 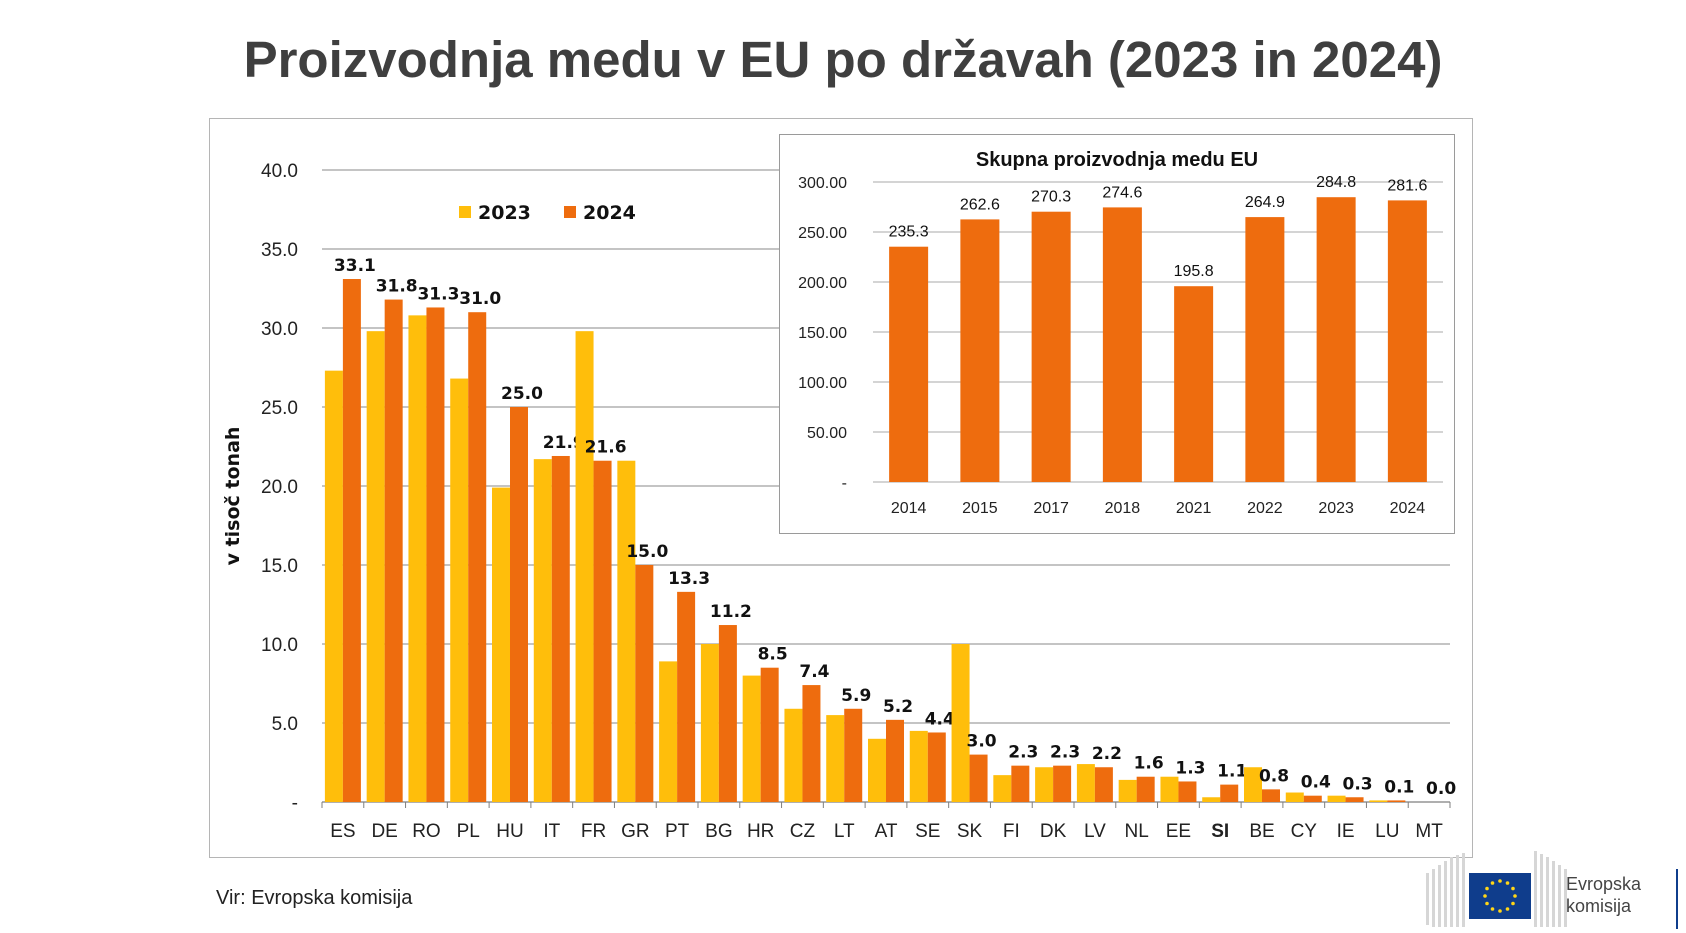 What do you see at coordinates (1336, 508) in the screenshot?
I see `inset-x-tick-label: 2023` at bounding box center [1336, 508].